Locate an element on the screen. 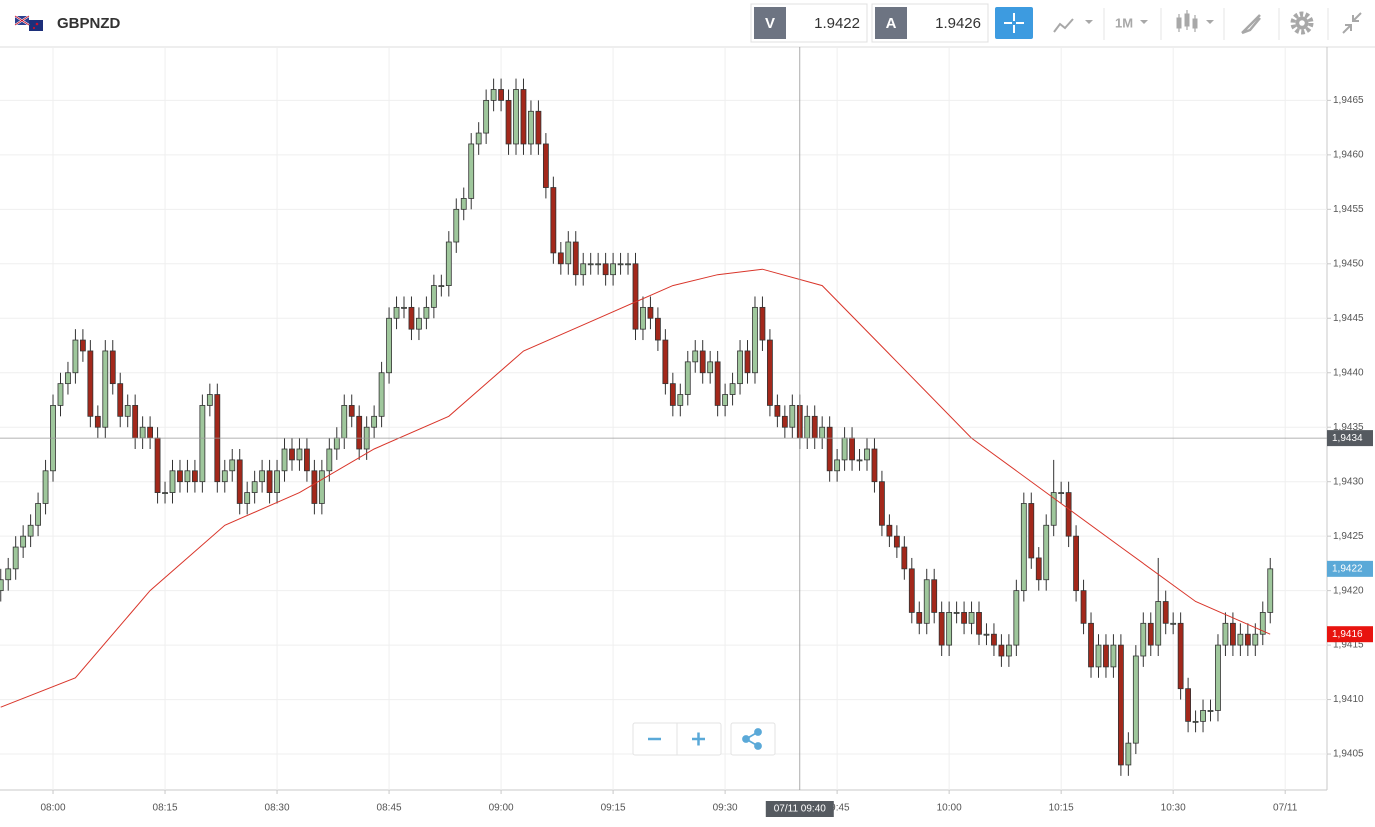 The width and height of the screenshot is (1375, 827). settings-button is located at coordinates (1302, 23).